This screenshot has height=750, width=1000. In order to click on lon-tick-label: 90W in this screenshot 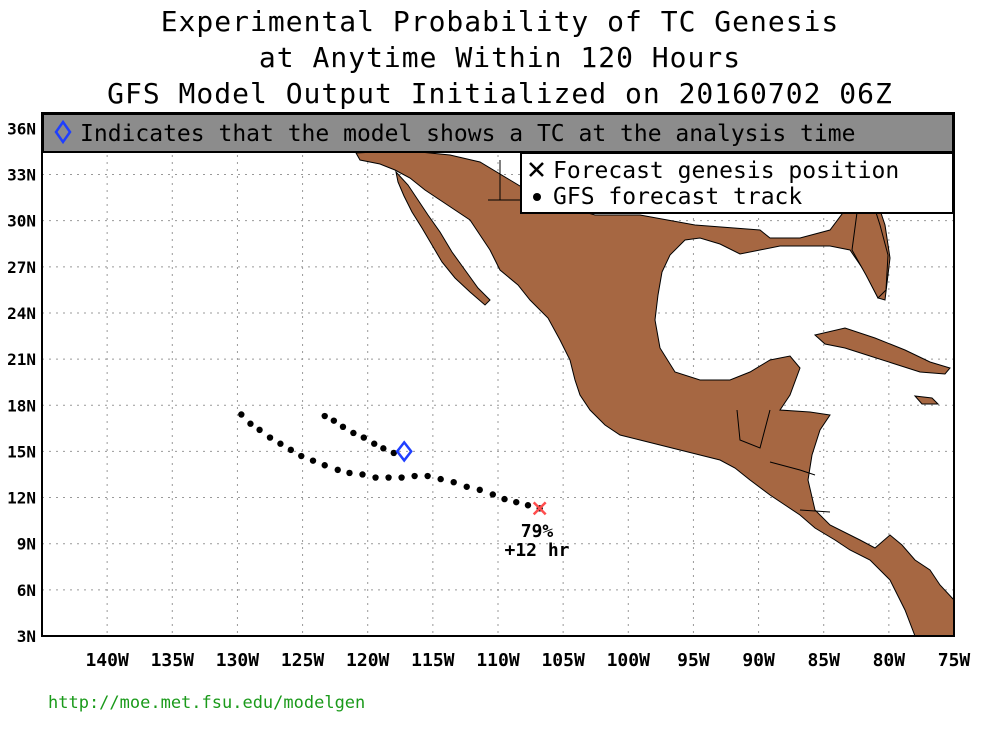, I will do `click(758, 660)`.